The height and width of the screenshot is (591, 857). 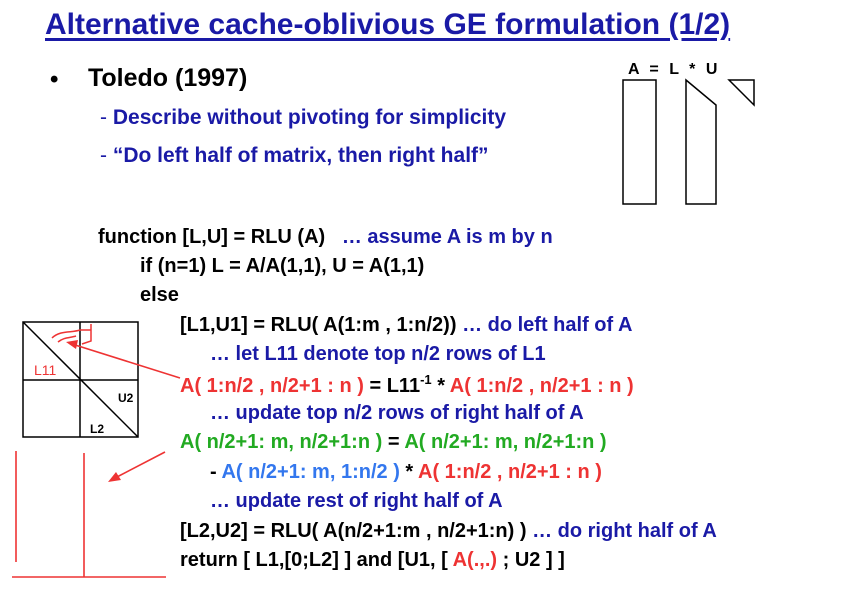 What do you see at coordinates (639, 142) in the screenshot?
I see `matrix-a-shape` at bounding box center [639, 142].